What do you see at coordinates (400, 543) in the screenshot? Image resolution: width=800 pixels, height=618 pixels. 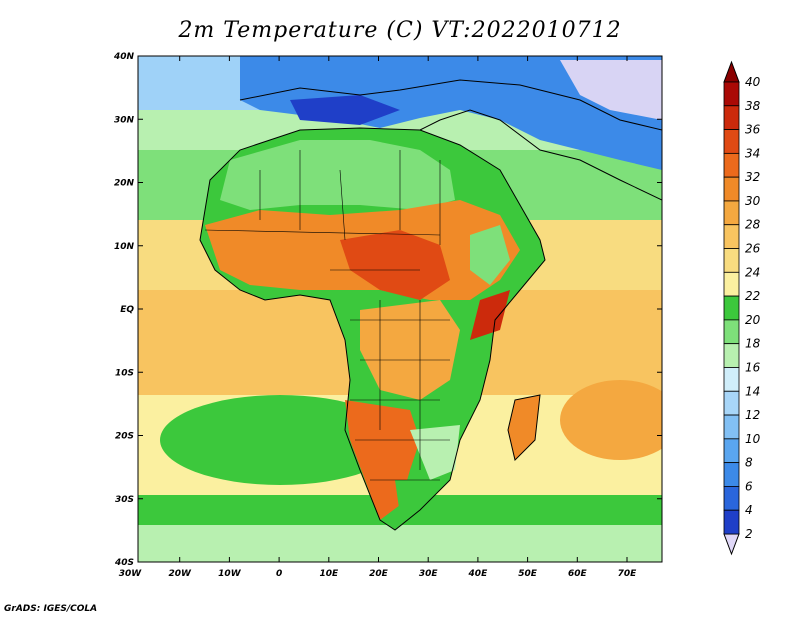 I see `ocean-far-south` at bounding box center [400, 543].